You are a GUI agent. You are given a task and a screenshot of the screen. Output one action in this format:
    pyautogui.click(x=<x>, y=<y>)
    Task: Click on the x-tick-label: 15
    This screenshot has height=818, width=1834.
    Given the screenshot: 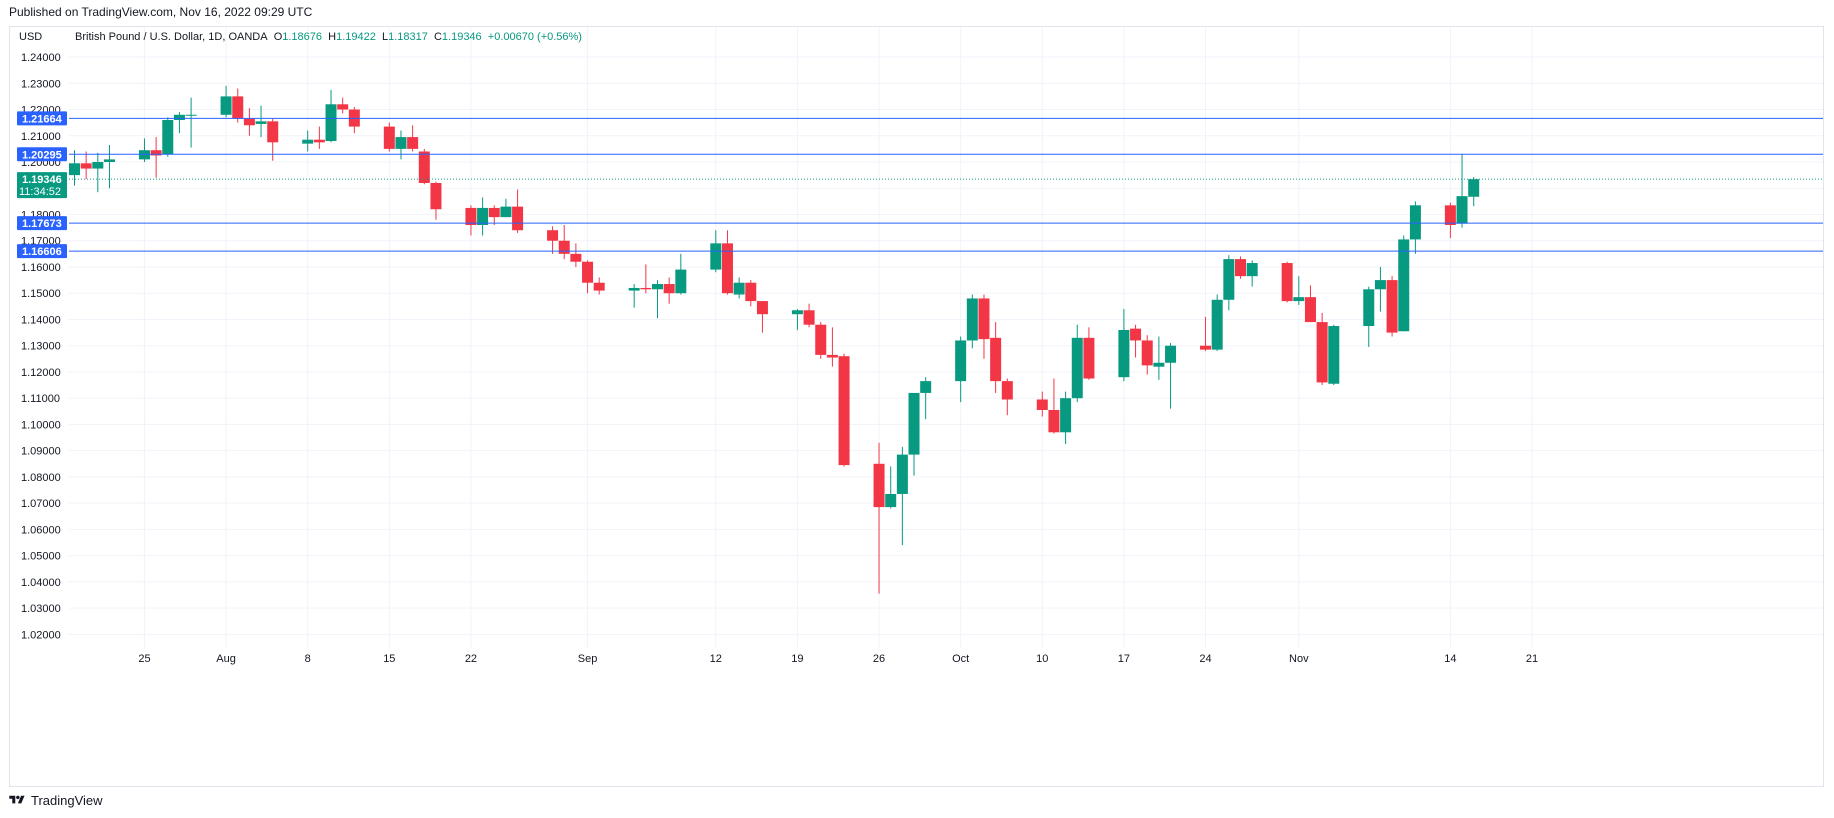 What is the action you would take?
    pyautogui.click(x=389, y=659)
    